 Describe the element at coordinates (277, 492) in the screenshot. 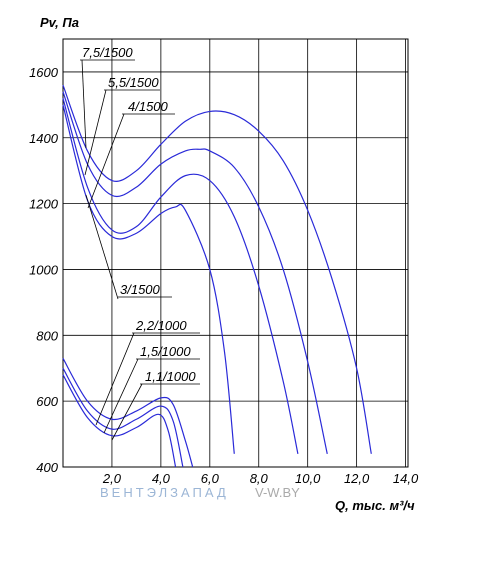

I see `watermark: V-W.BY` at that location.